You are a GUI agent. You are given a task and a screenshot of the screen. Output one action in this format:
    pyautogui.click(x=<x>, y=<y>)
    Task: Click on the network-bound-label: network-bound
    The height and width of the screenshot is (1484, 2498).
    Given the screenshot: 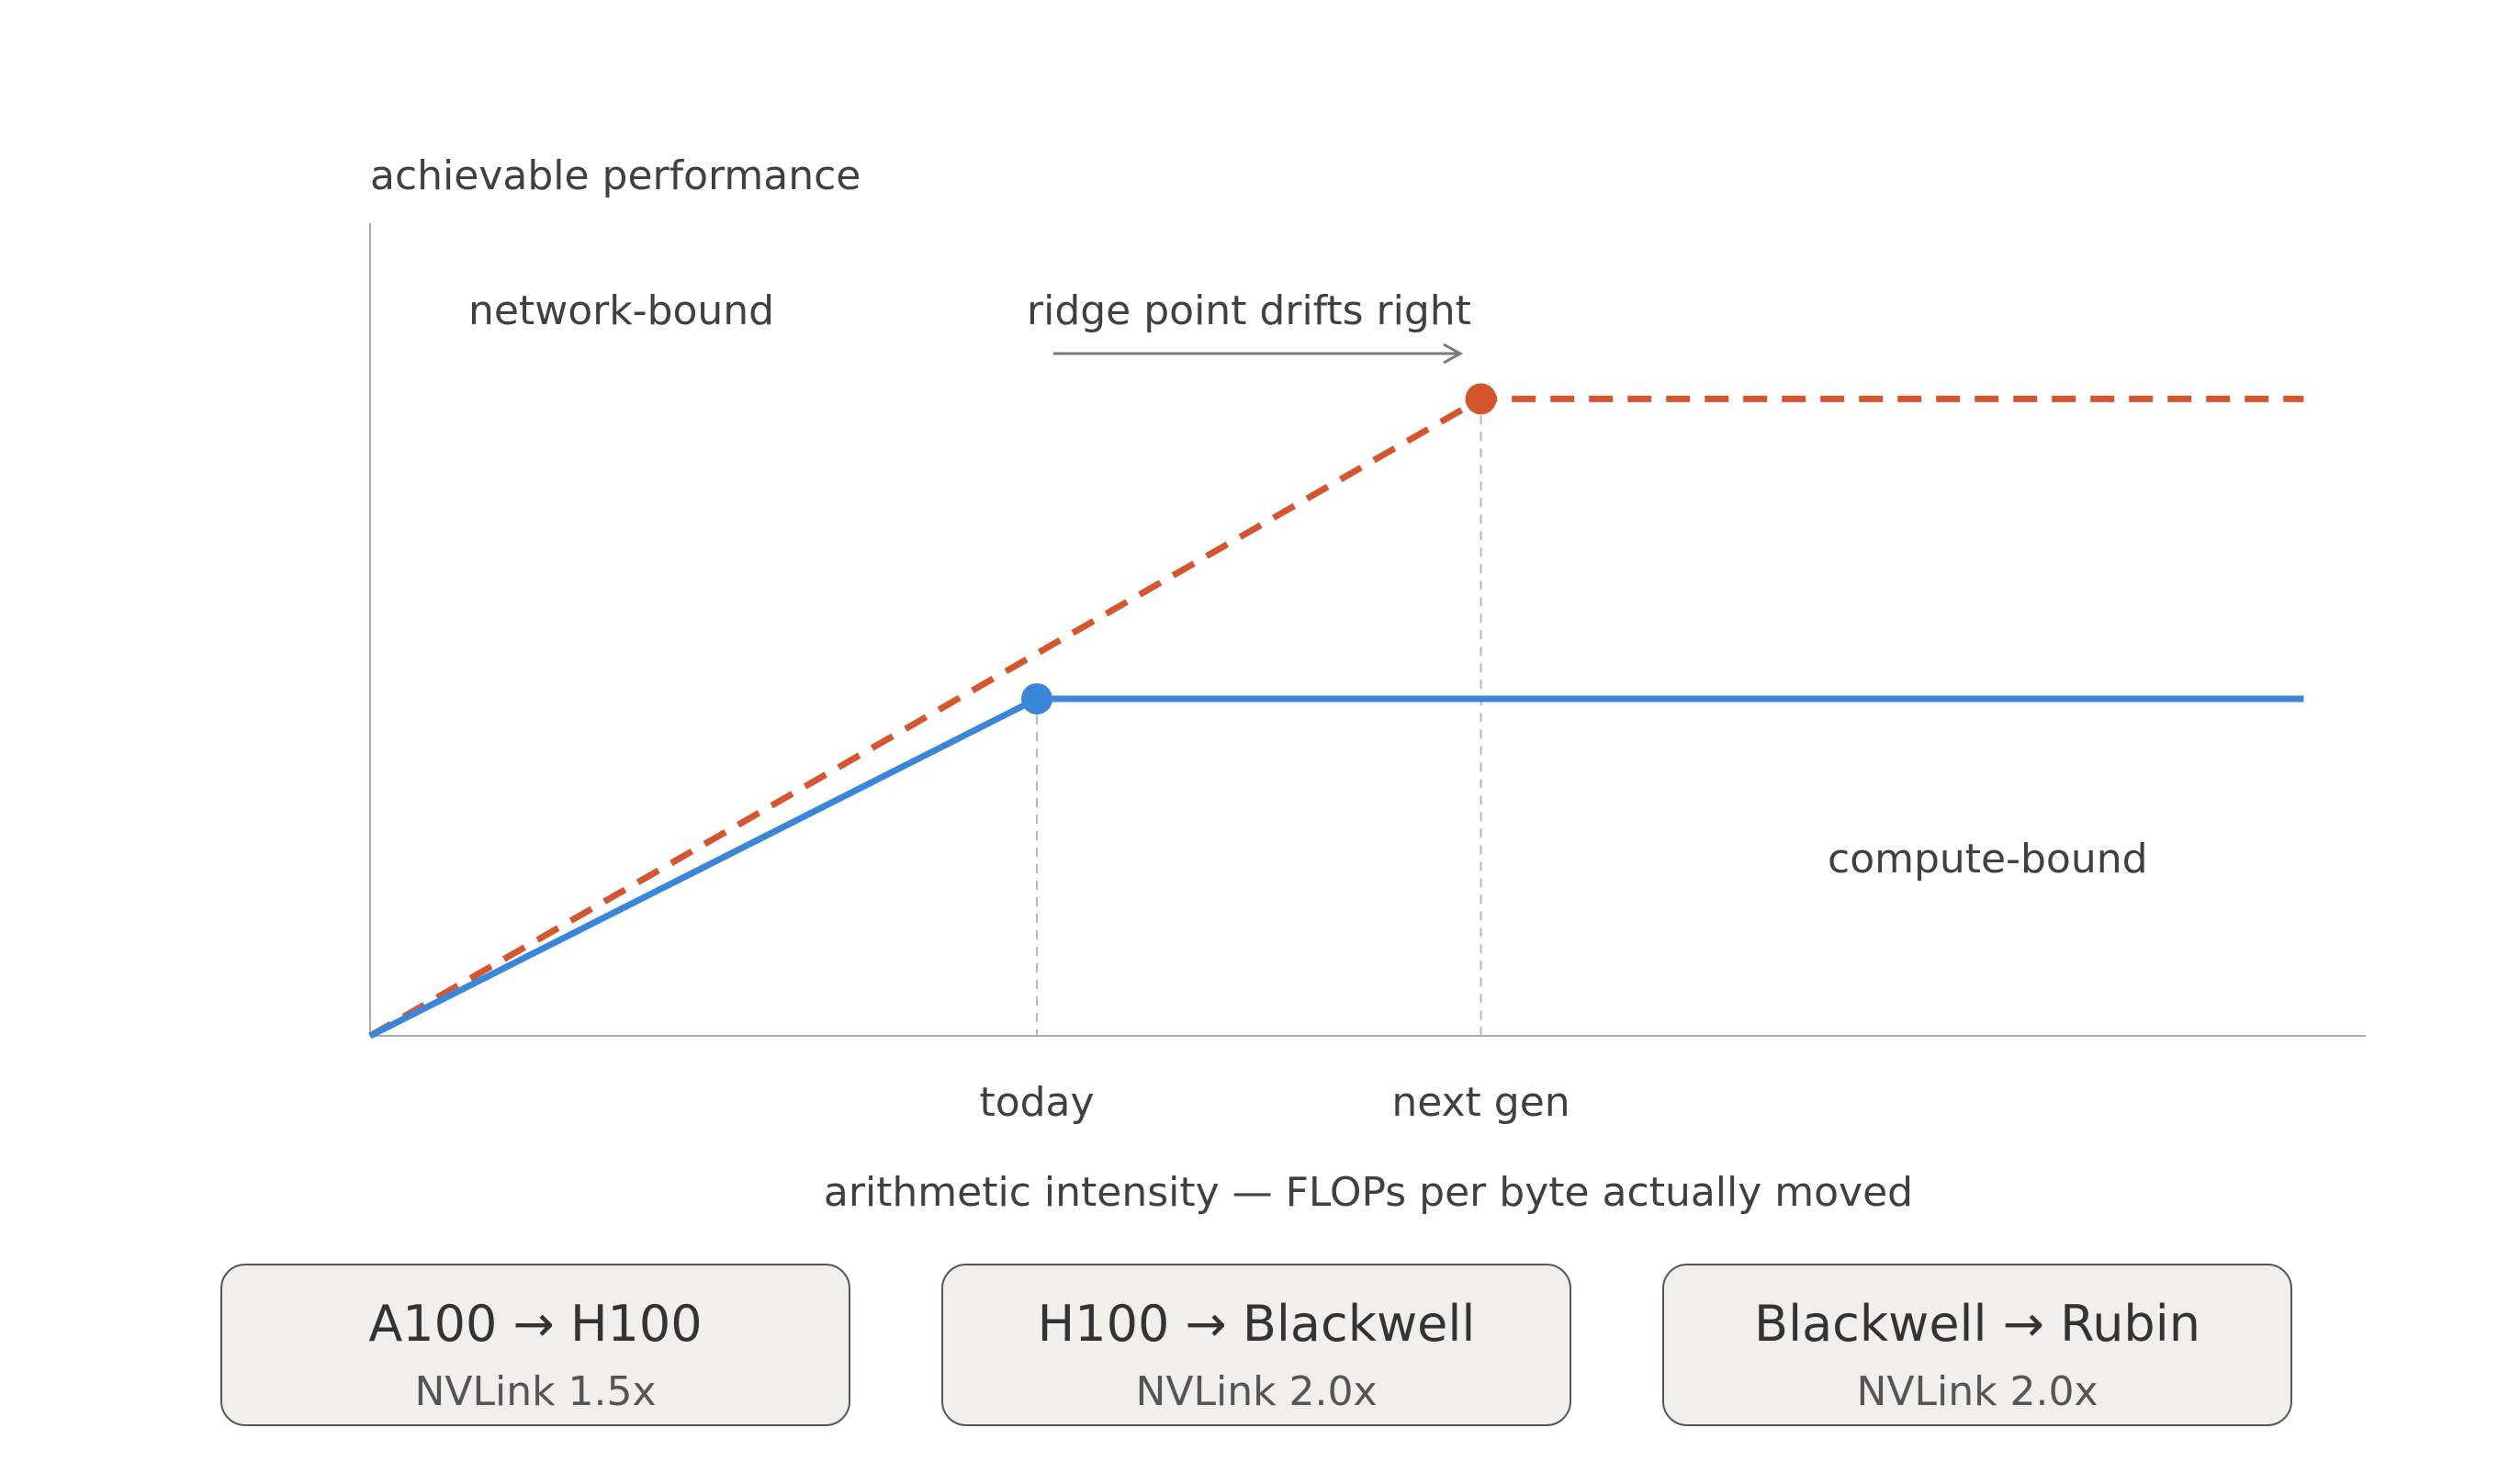 What is the action you would take?
    pyautogui.click(x=621, y=311)
    